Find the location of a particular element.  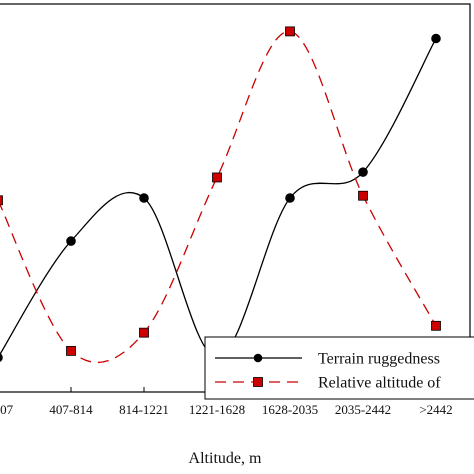

x-tick-label-3: 1221-1628 is located at coordinates (217, 409).